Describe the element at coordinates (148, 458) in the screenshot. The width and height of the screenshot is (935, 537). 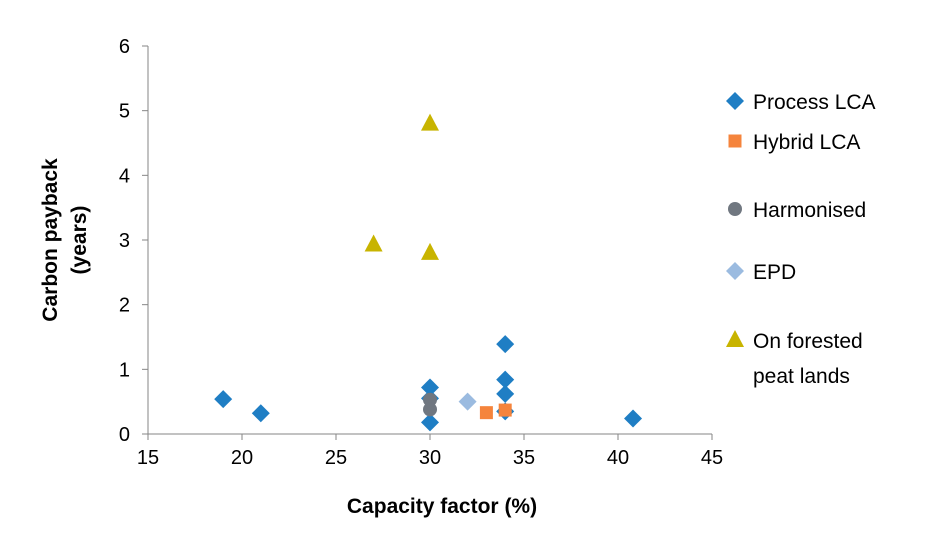
I see `x-tick-label: 15` at that location.